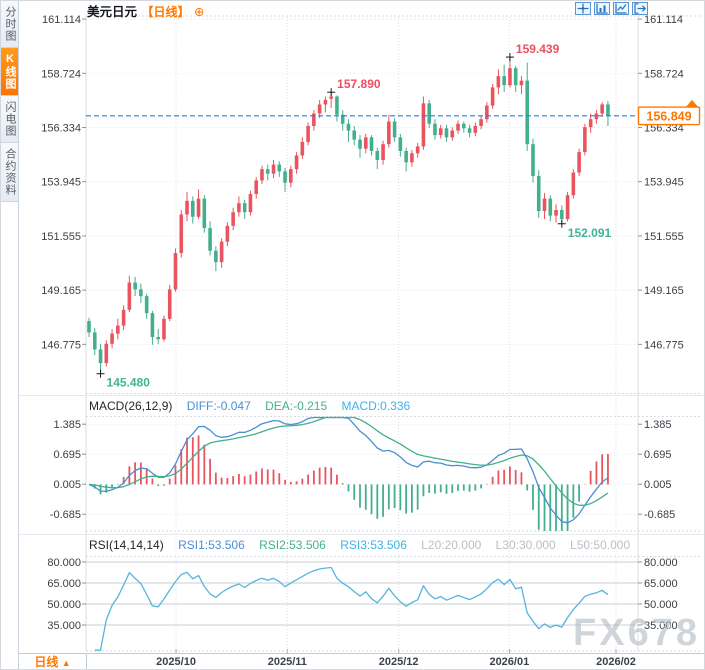  Describe the element at coordinates (10, 335) in the screenshot. I see `sidebar: 分时图 K线图 闪电图 合约资料` at that location.